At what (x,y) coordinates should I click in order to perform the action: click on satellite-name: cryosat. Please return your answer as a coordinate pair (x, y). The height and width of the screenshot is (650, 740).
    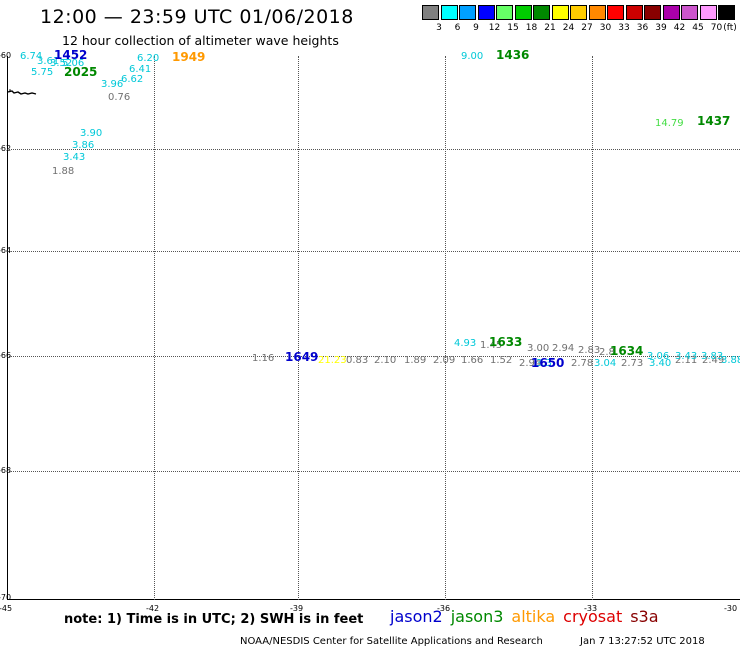
    Looking at the image, I should click on (593, 616).